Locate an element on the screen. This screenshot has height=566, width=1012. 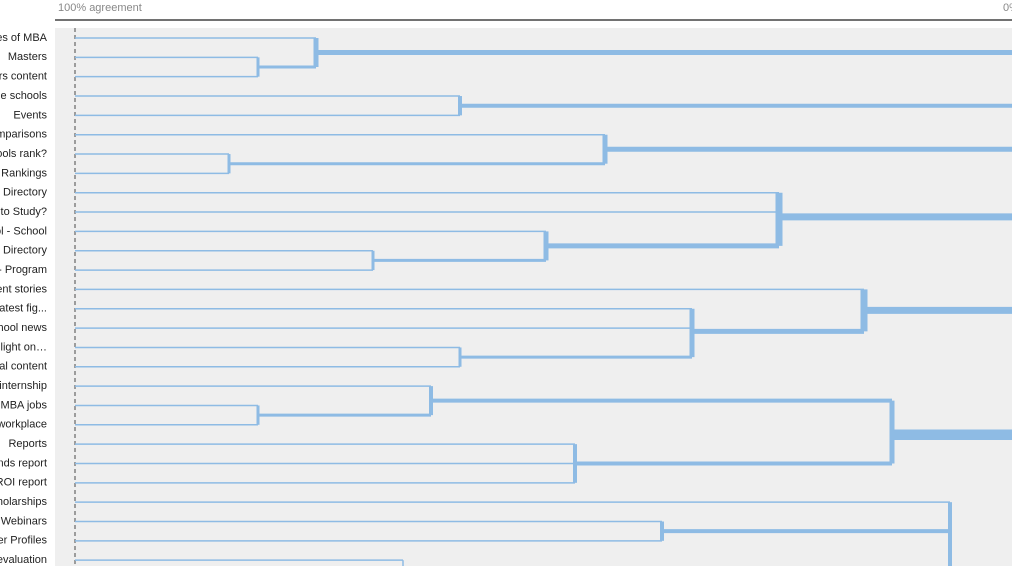
leaf-label: - Program is located at coordinates (23, 270).